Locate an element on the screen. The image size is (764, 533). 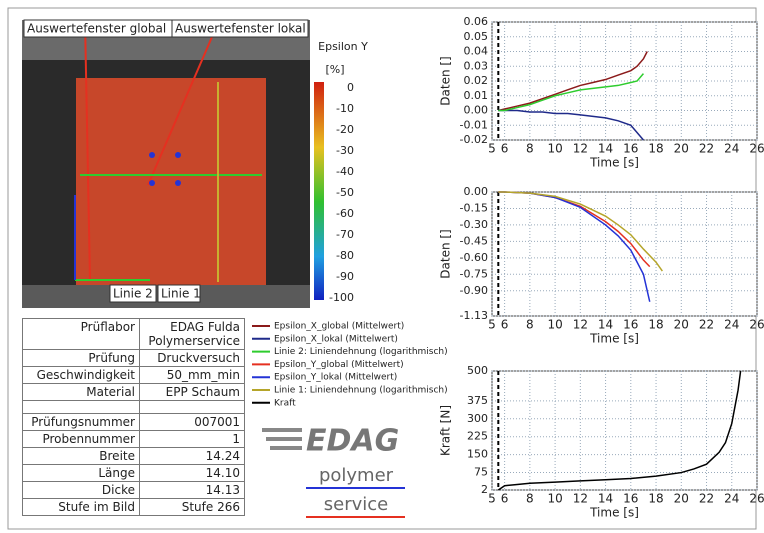
table-row: Dicke 14.13 is located at coordinates (133, 490).